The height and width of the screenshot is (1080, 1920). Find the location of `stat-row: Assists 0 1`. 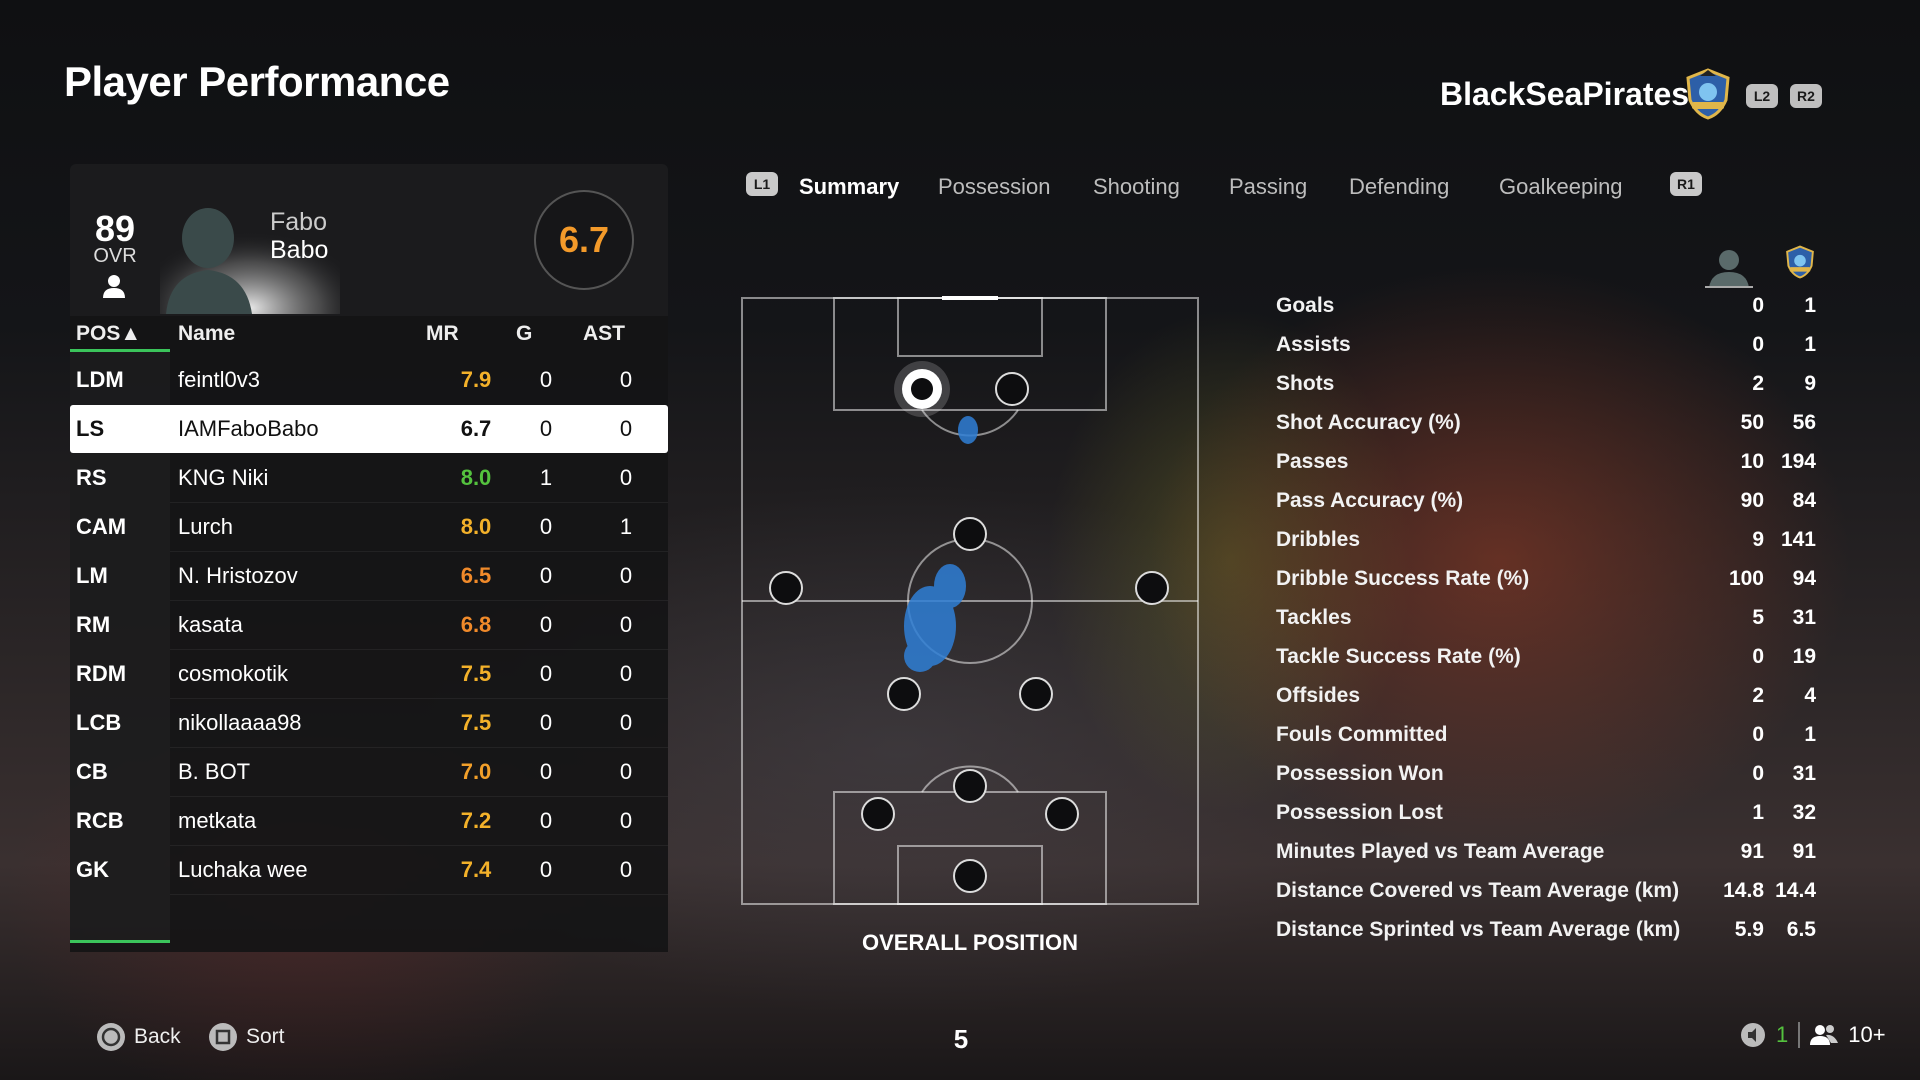

stat-row: Assists 0 1 is located at coordinates (1546, 345).